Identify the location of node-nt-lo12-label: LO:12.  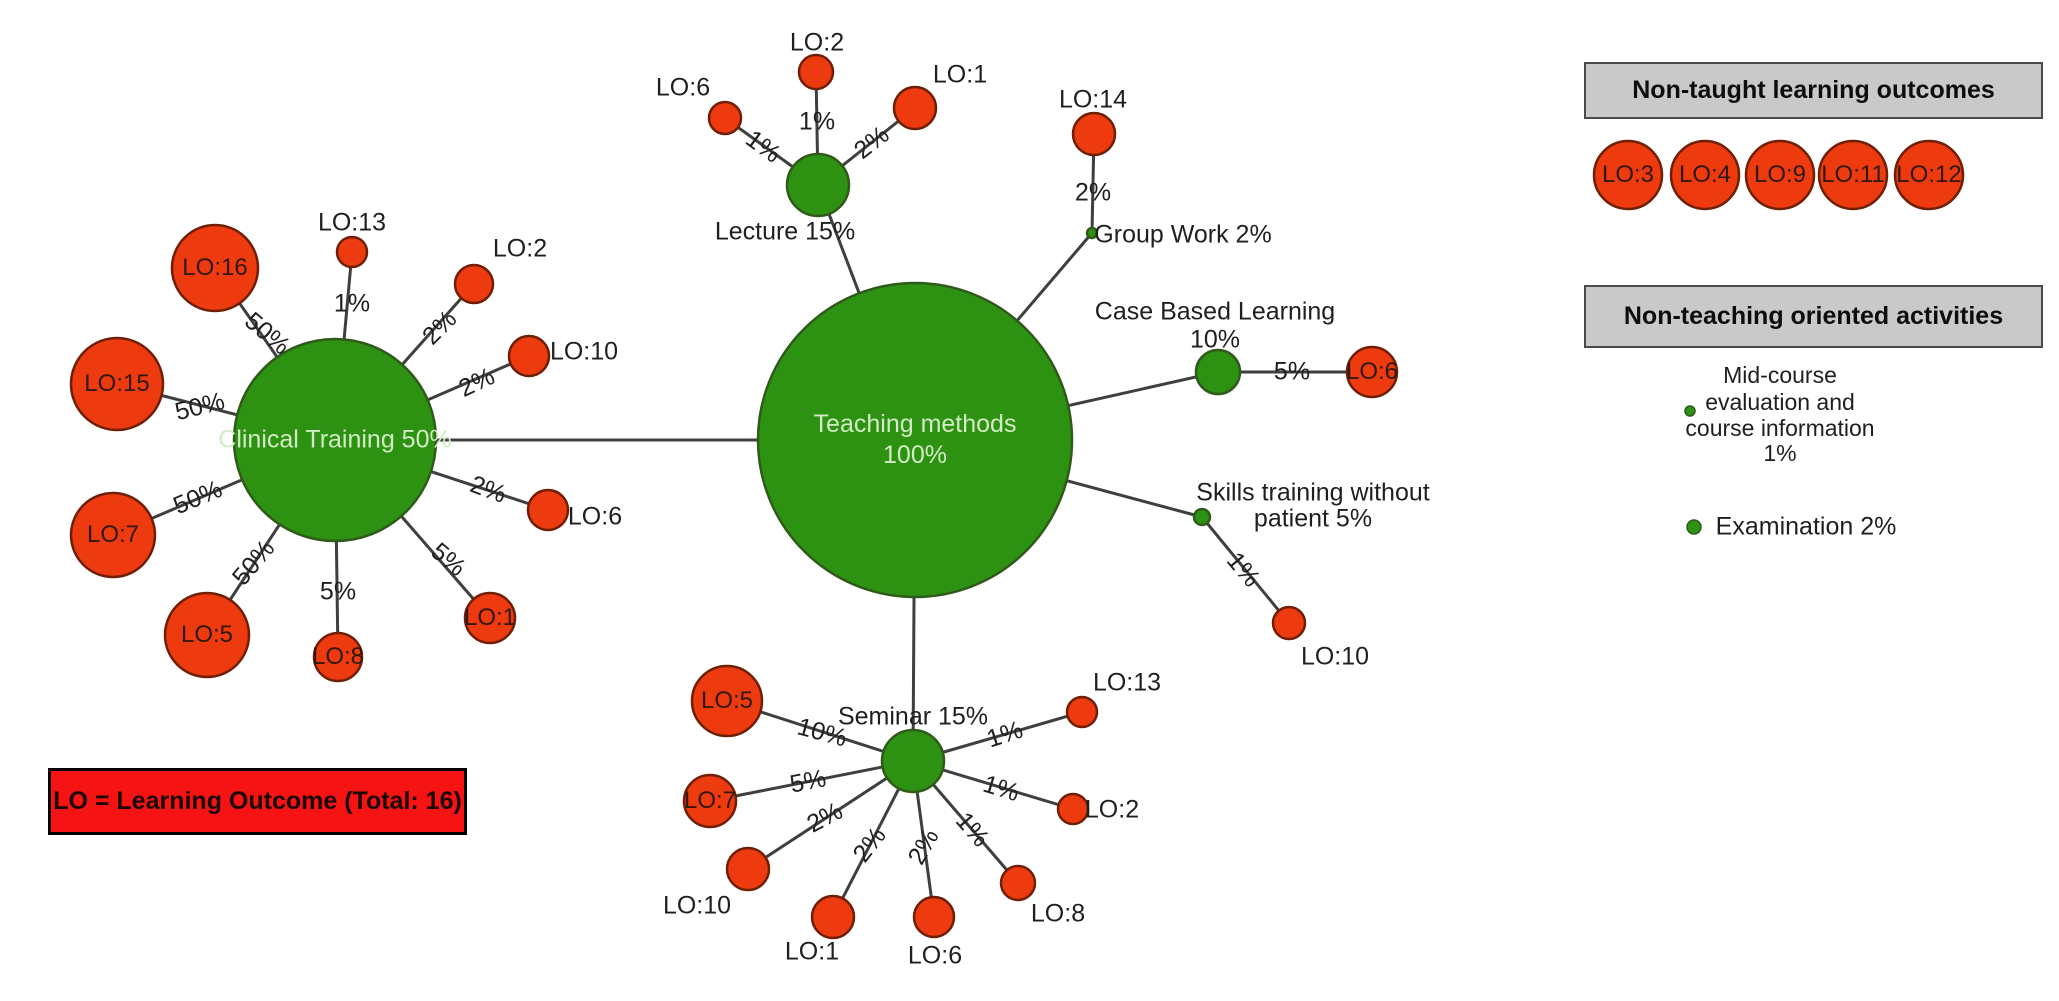
(1928, 175).